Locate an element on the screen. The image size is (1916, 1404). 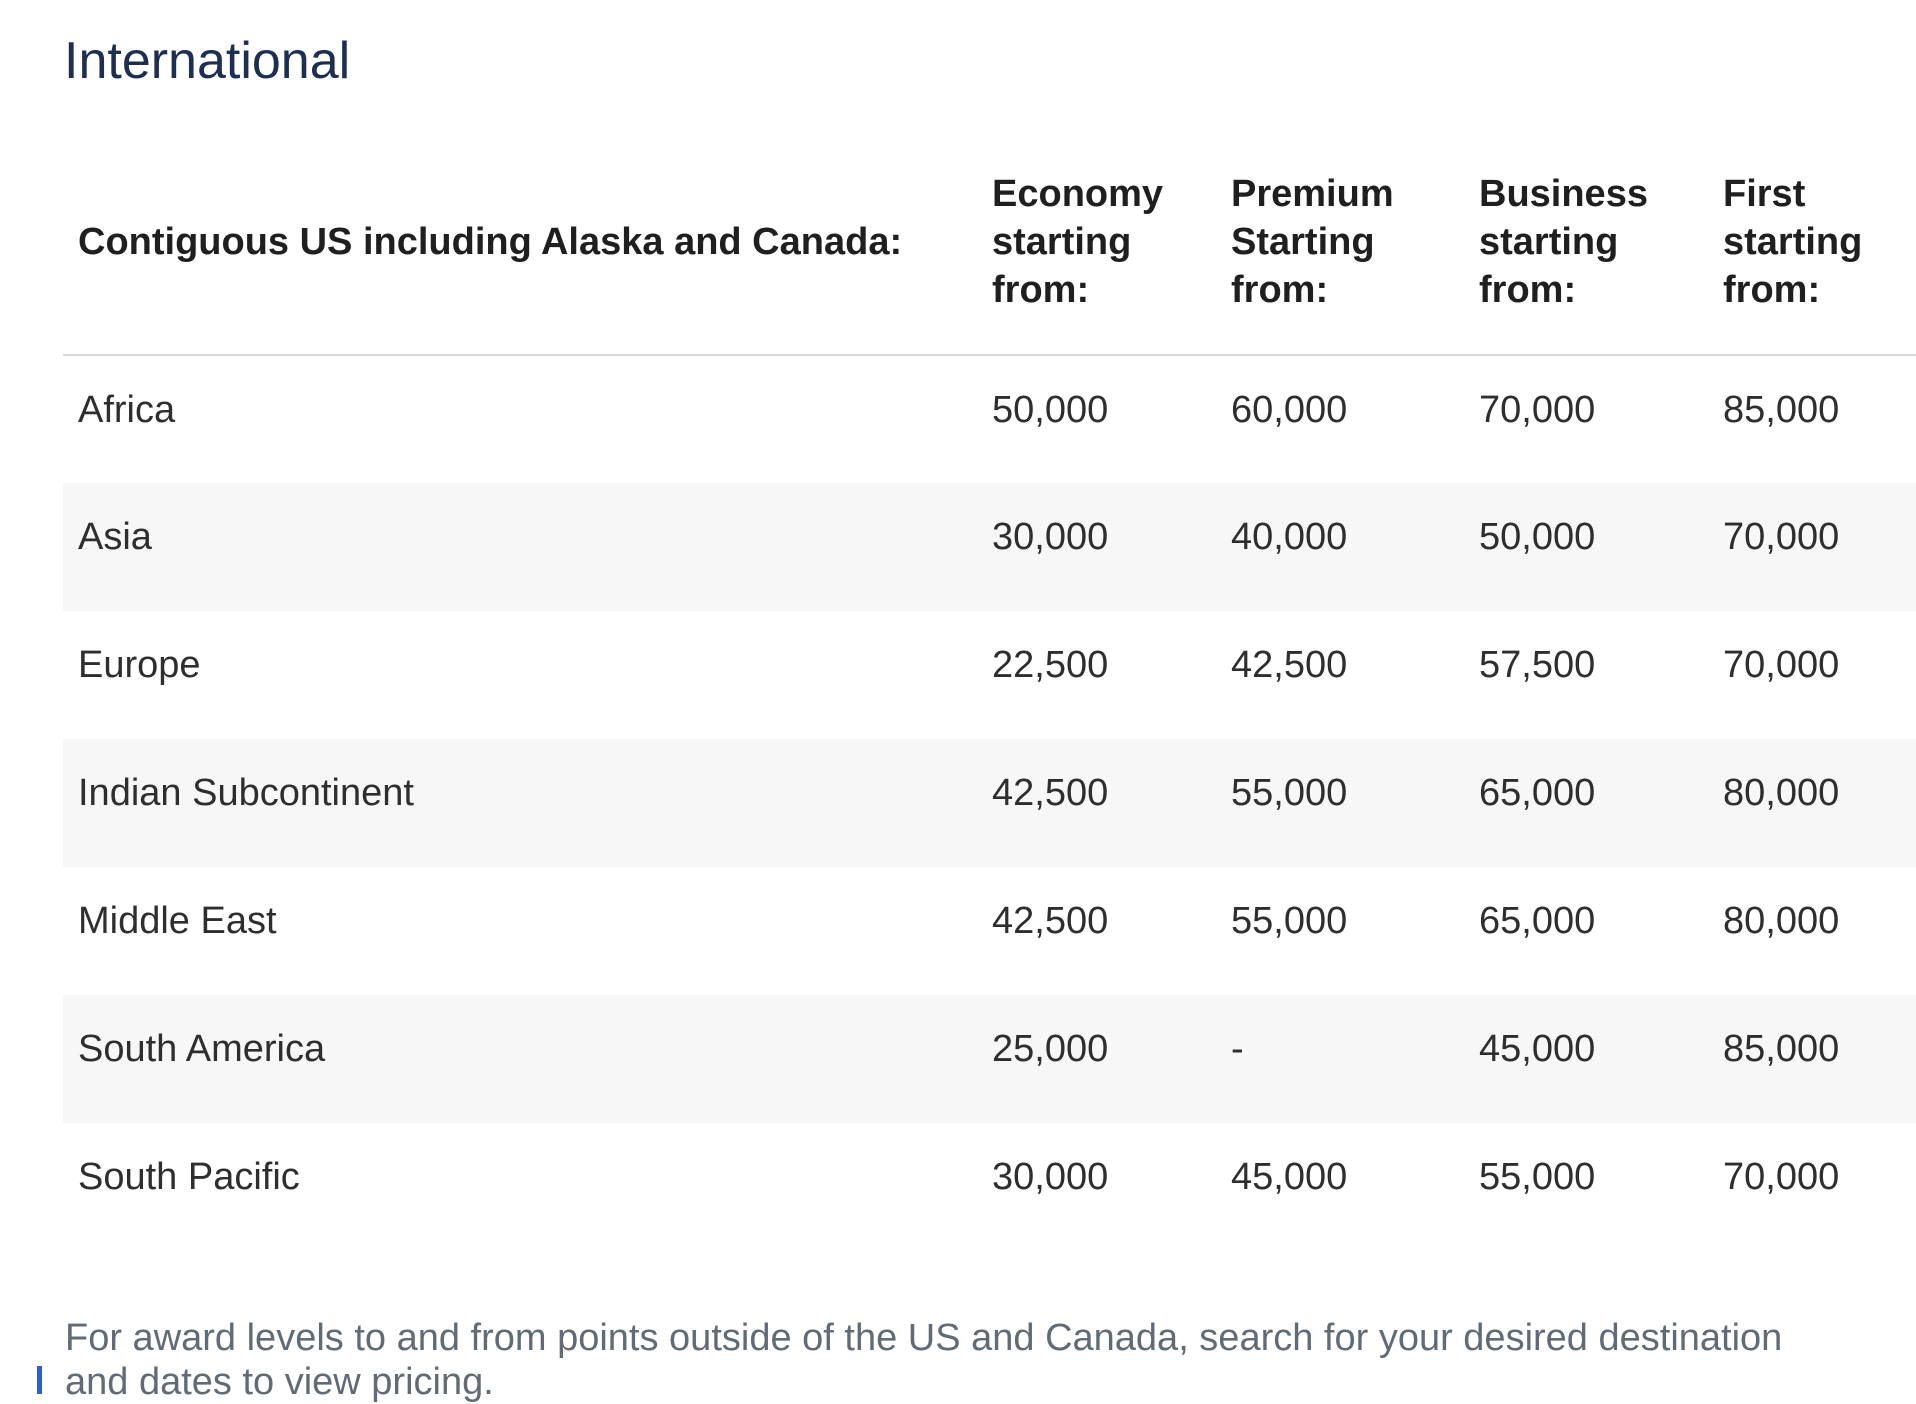
table-row-south-america: South America 25,000 - 45,000 85,000 is located at coordinates (989, 1059).